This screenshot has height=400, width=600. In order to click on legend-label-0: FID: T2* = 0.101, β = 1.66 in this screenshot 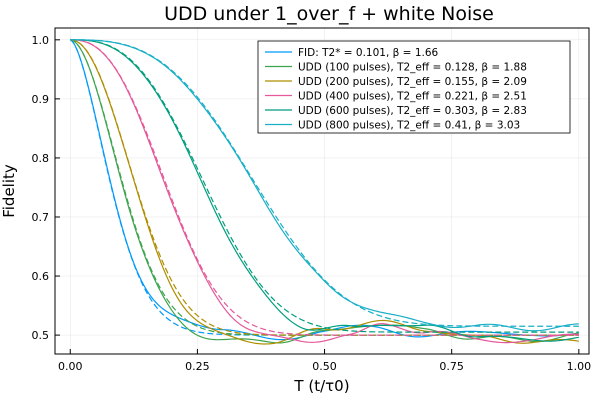, I will do `click(368, 53)`.